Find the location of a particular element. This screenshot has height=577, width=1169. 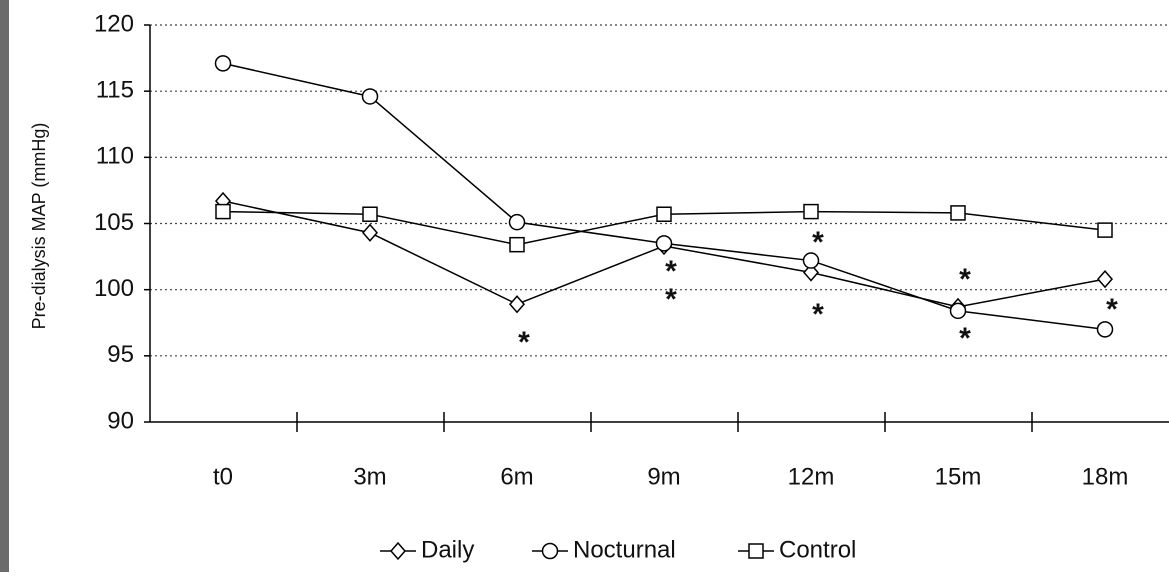

y-tick-label: 120 is located at coordinates (114, 23).